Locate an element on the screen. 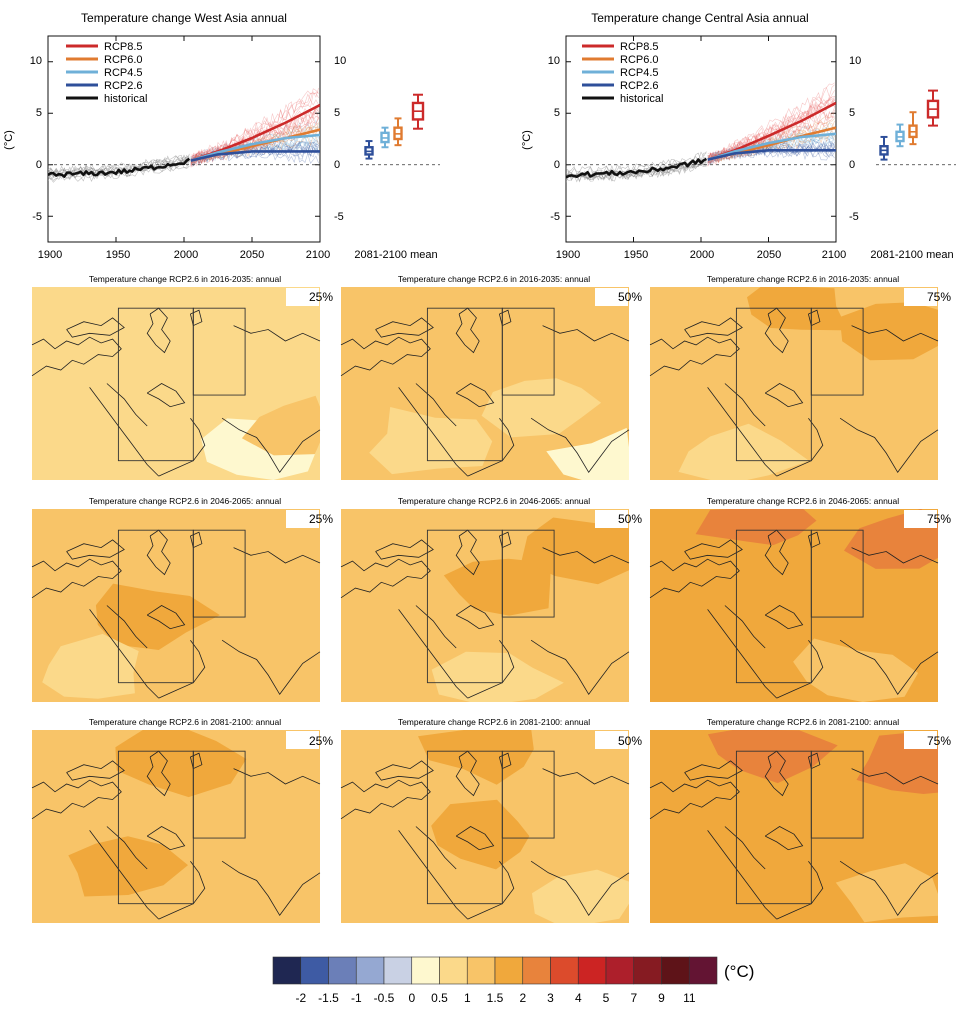 The height and width of the screenshot is (1029, 960). colorbar-tick-label: 3 is located at coordinates (550, 998).